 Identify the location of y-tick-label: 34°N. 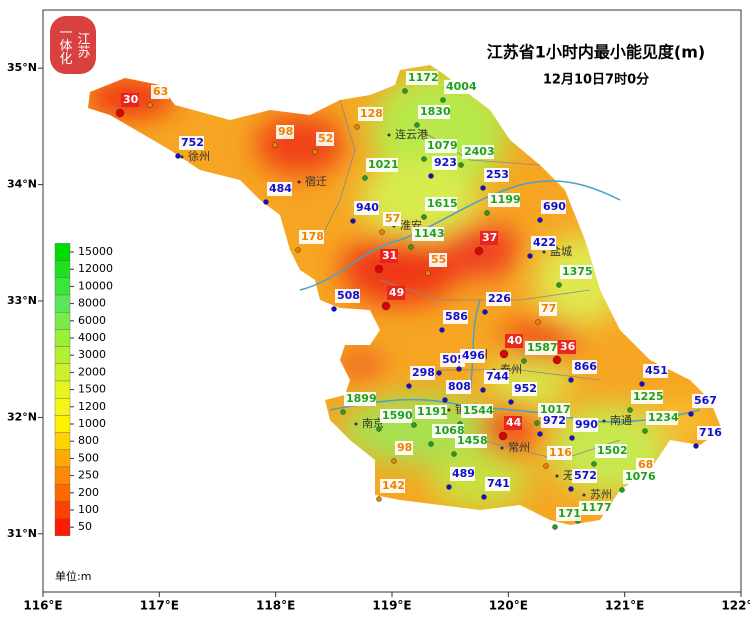
(22, 184).